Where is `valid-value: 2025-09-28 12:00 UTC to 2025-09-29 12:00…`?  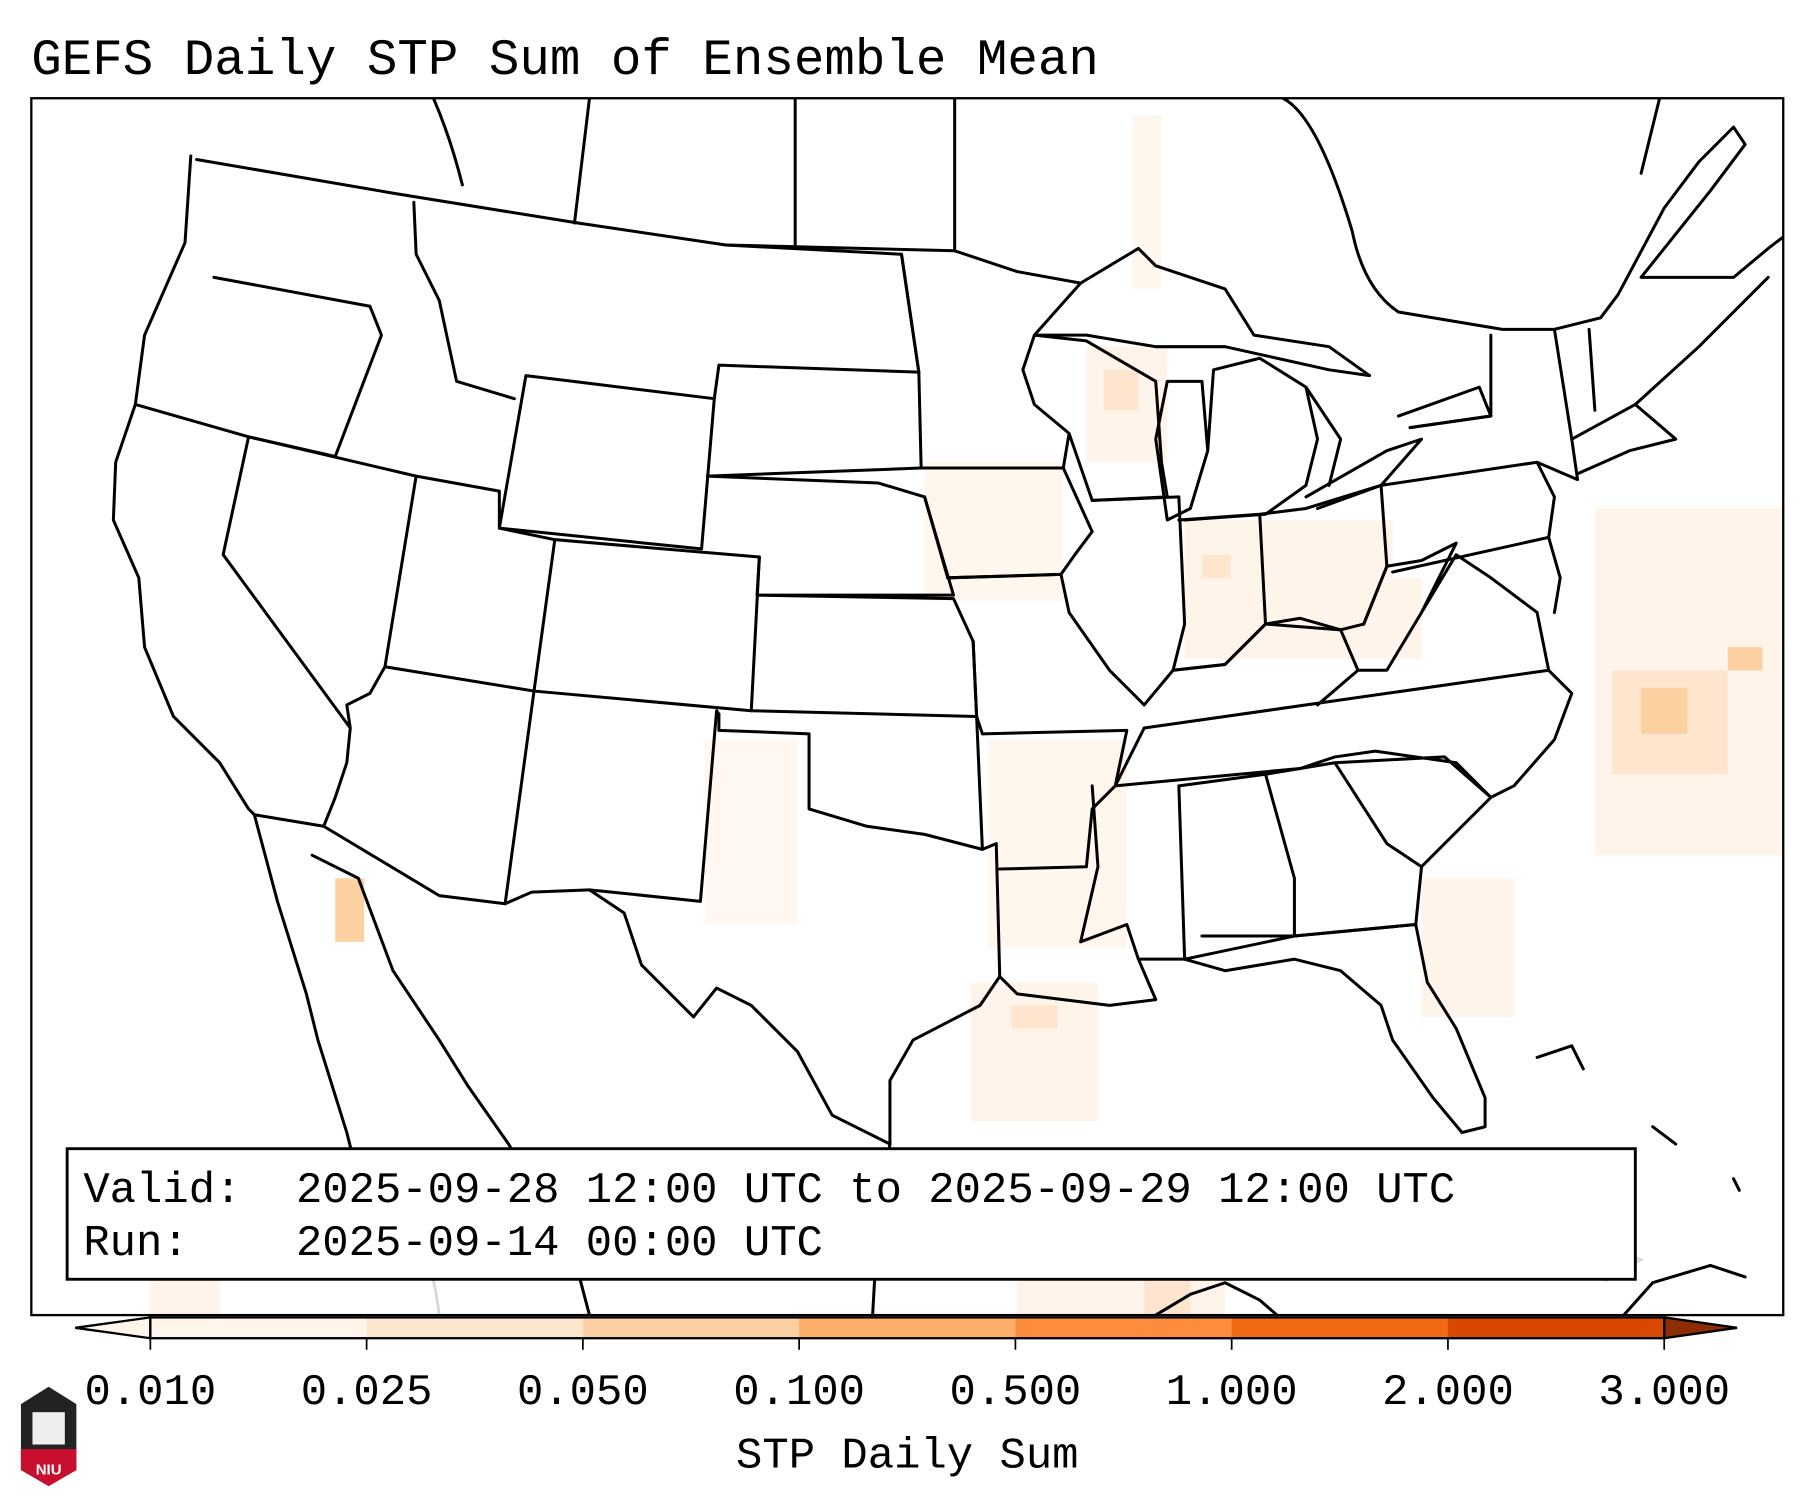
valid-value: 2025-09-28 12:00 UTC to 2025-09-29 12:00… is located at coordinates (875, 1191).